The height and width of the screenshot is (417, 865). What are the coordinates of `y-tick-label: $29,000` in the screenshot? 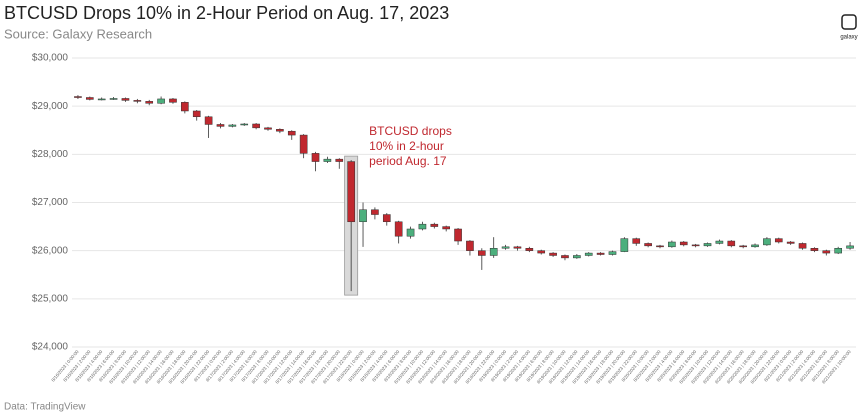 It's located at (50, 106).